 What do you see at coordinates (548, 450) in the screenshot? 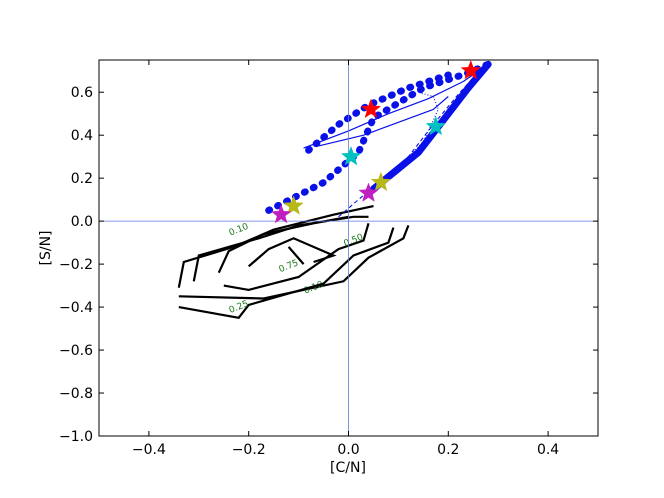
I see `x-tick-label: 0.4` at bounding box center [548, 450].